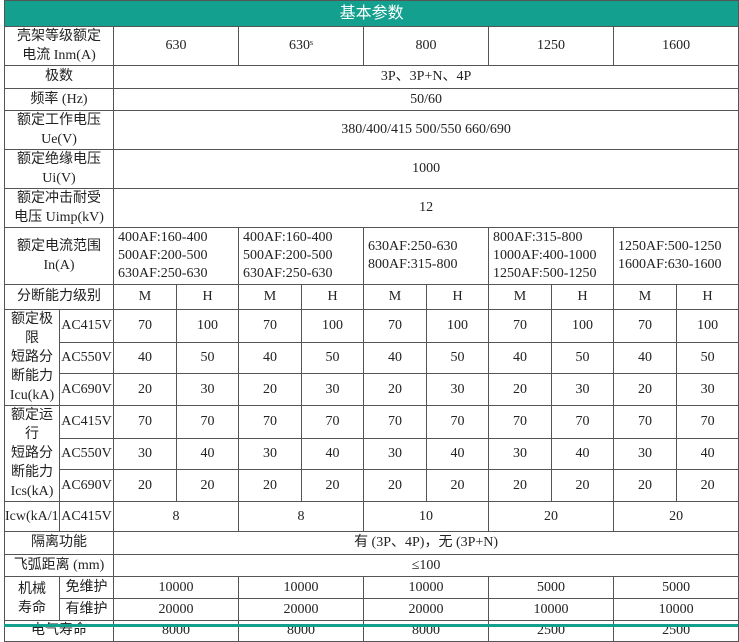 This screenshot has width=739, height=642. I want to click on table-title: 基本参数, so click(371, 13).